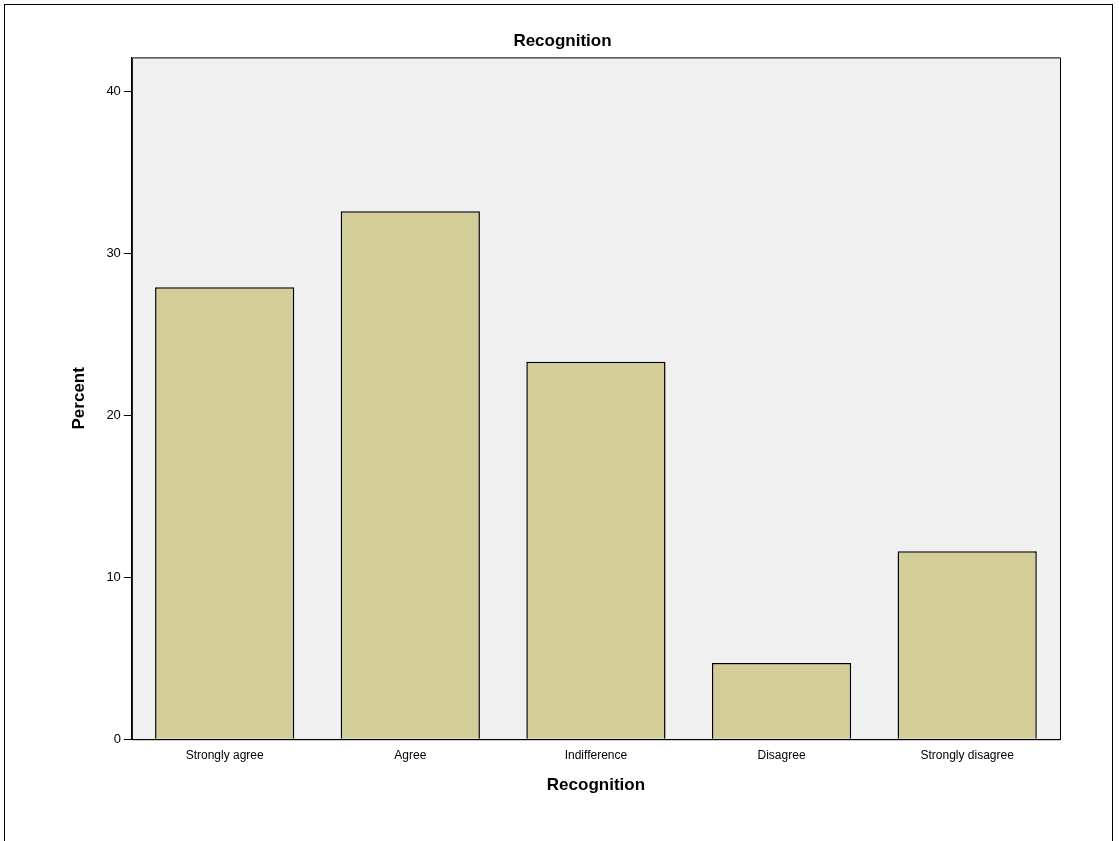 The image size is (1119, 841). Describe the element at coordinates (113, 252) in the screenshot. I see `y-tick-label: 30` at that location.